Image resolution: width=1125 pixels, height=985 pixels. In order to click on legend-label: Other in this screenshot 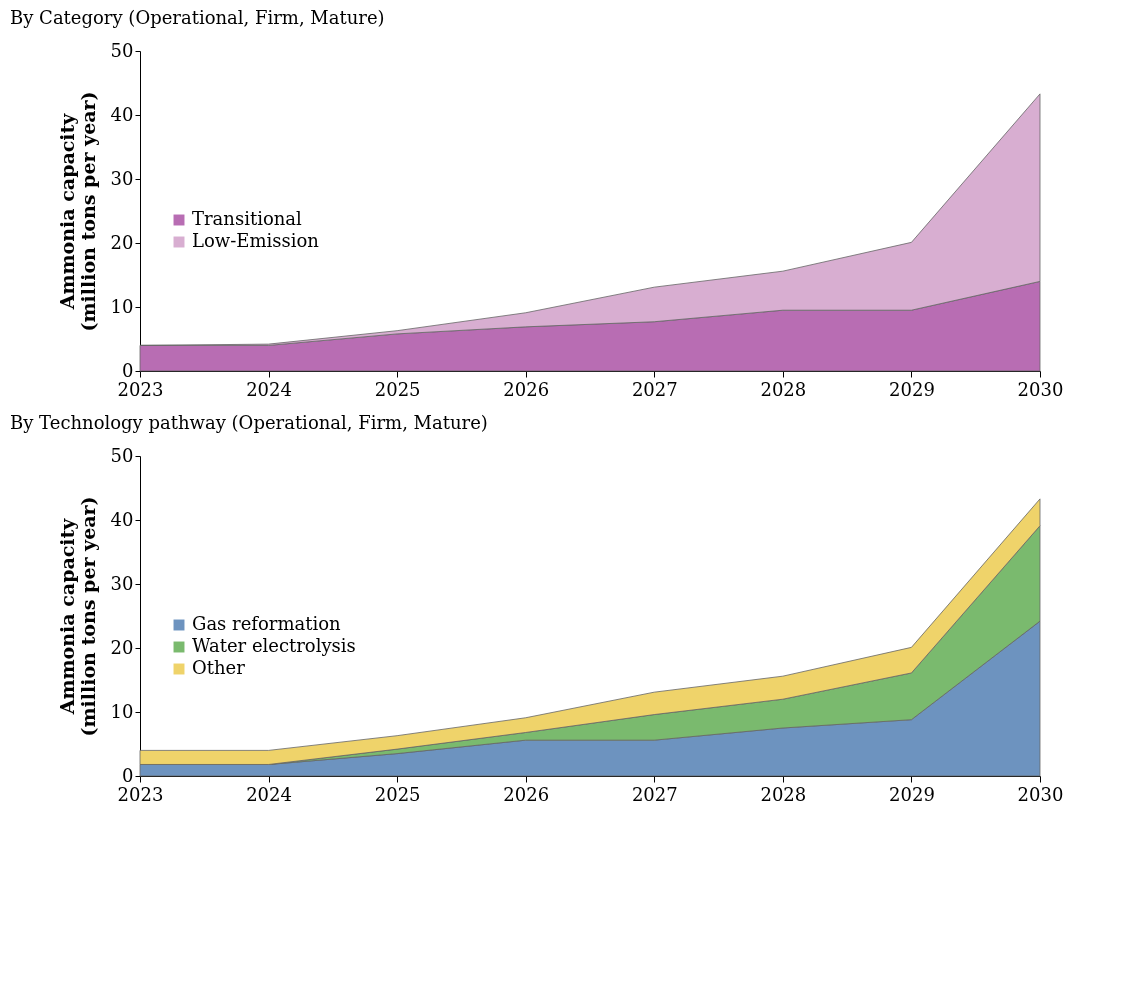, I will do `click(219, 667)`.